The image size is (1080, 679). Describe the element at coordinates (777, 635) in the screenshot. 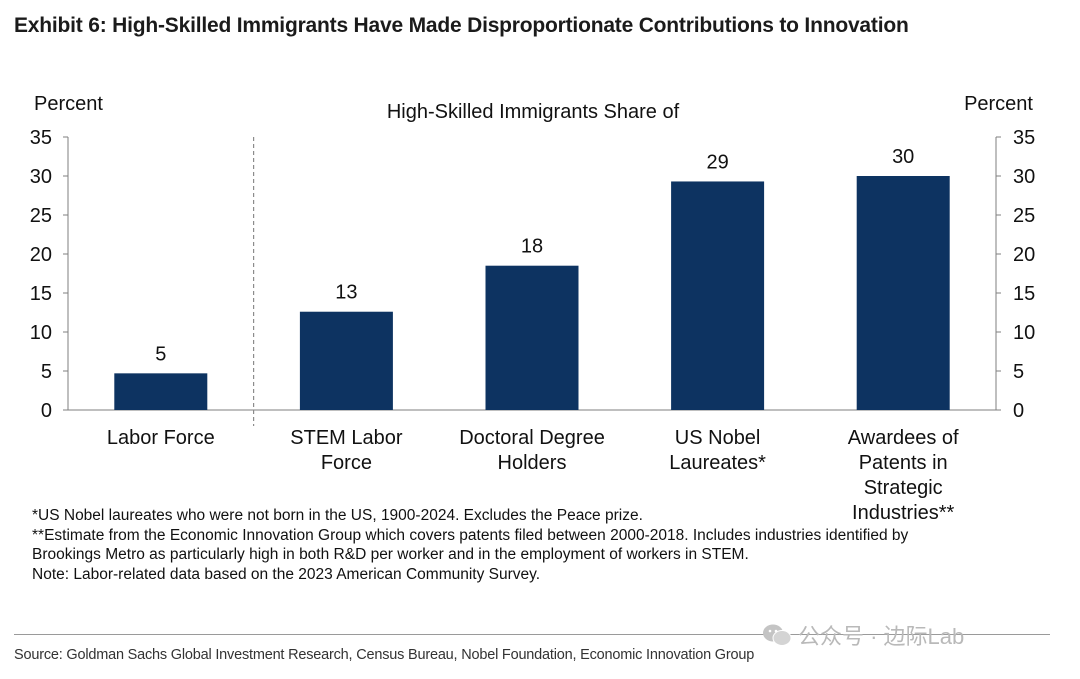

I see `wechat-icon` at that location.